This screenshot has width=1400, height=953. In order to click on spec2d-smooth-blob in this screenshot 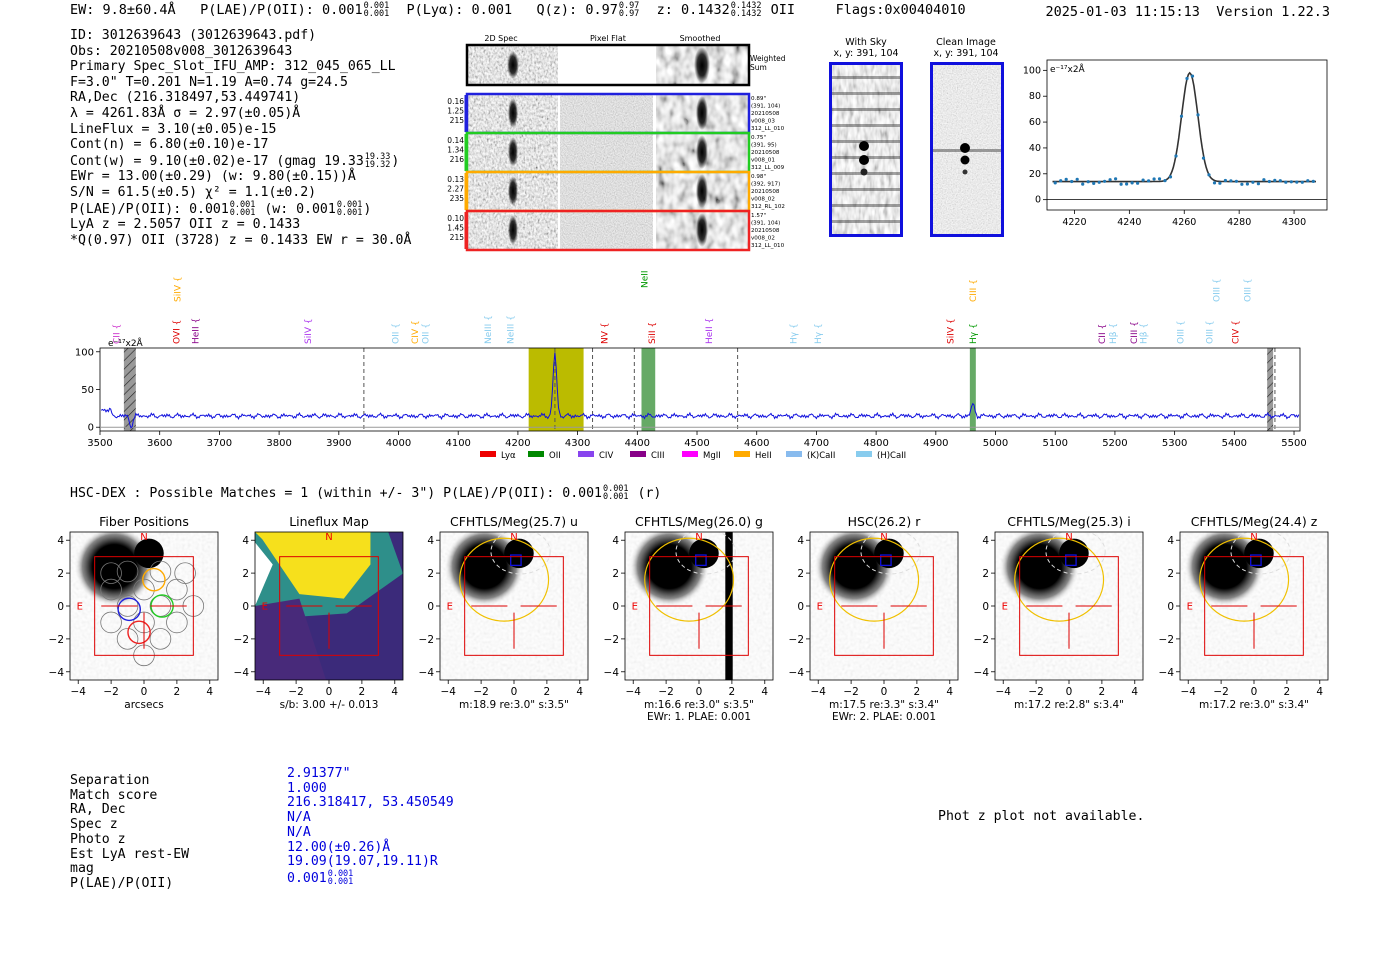, I will do `click(702, 230)`.